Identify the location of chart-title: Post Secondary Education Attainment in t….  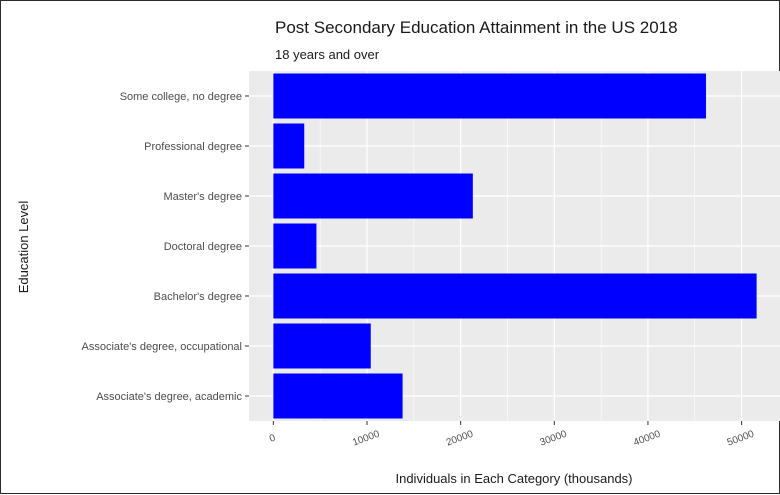
(476, 27).